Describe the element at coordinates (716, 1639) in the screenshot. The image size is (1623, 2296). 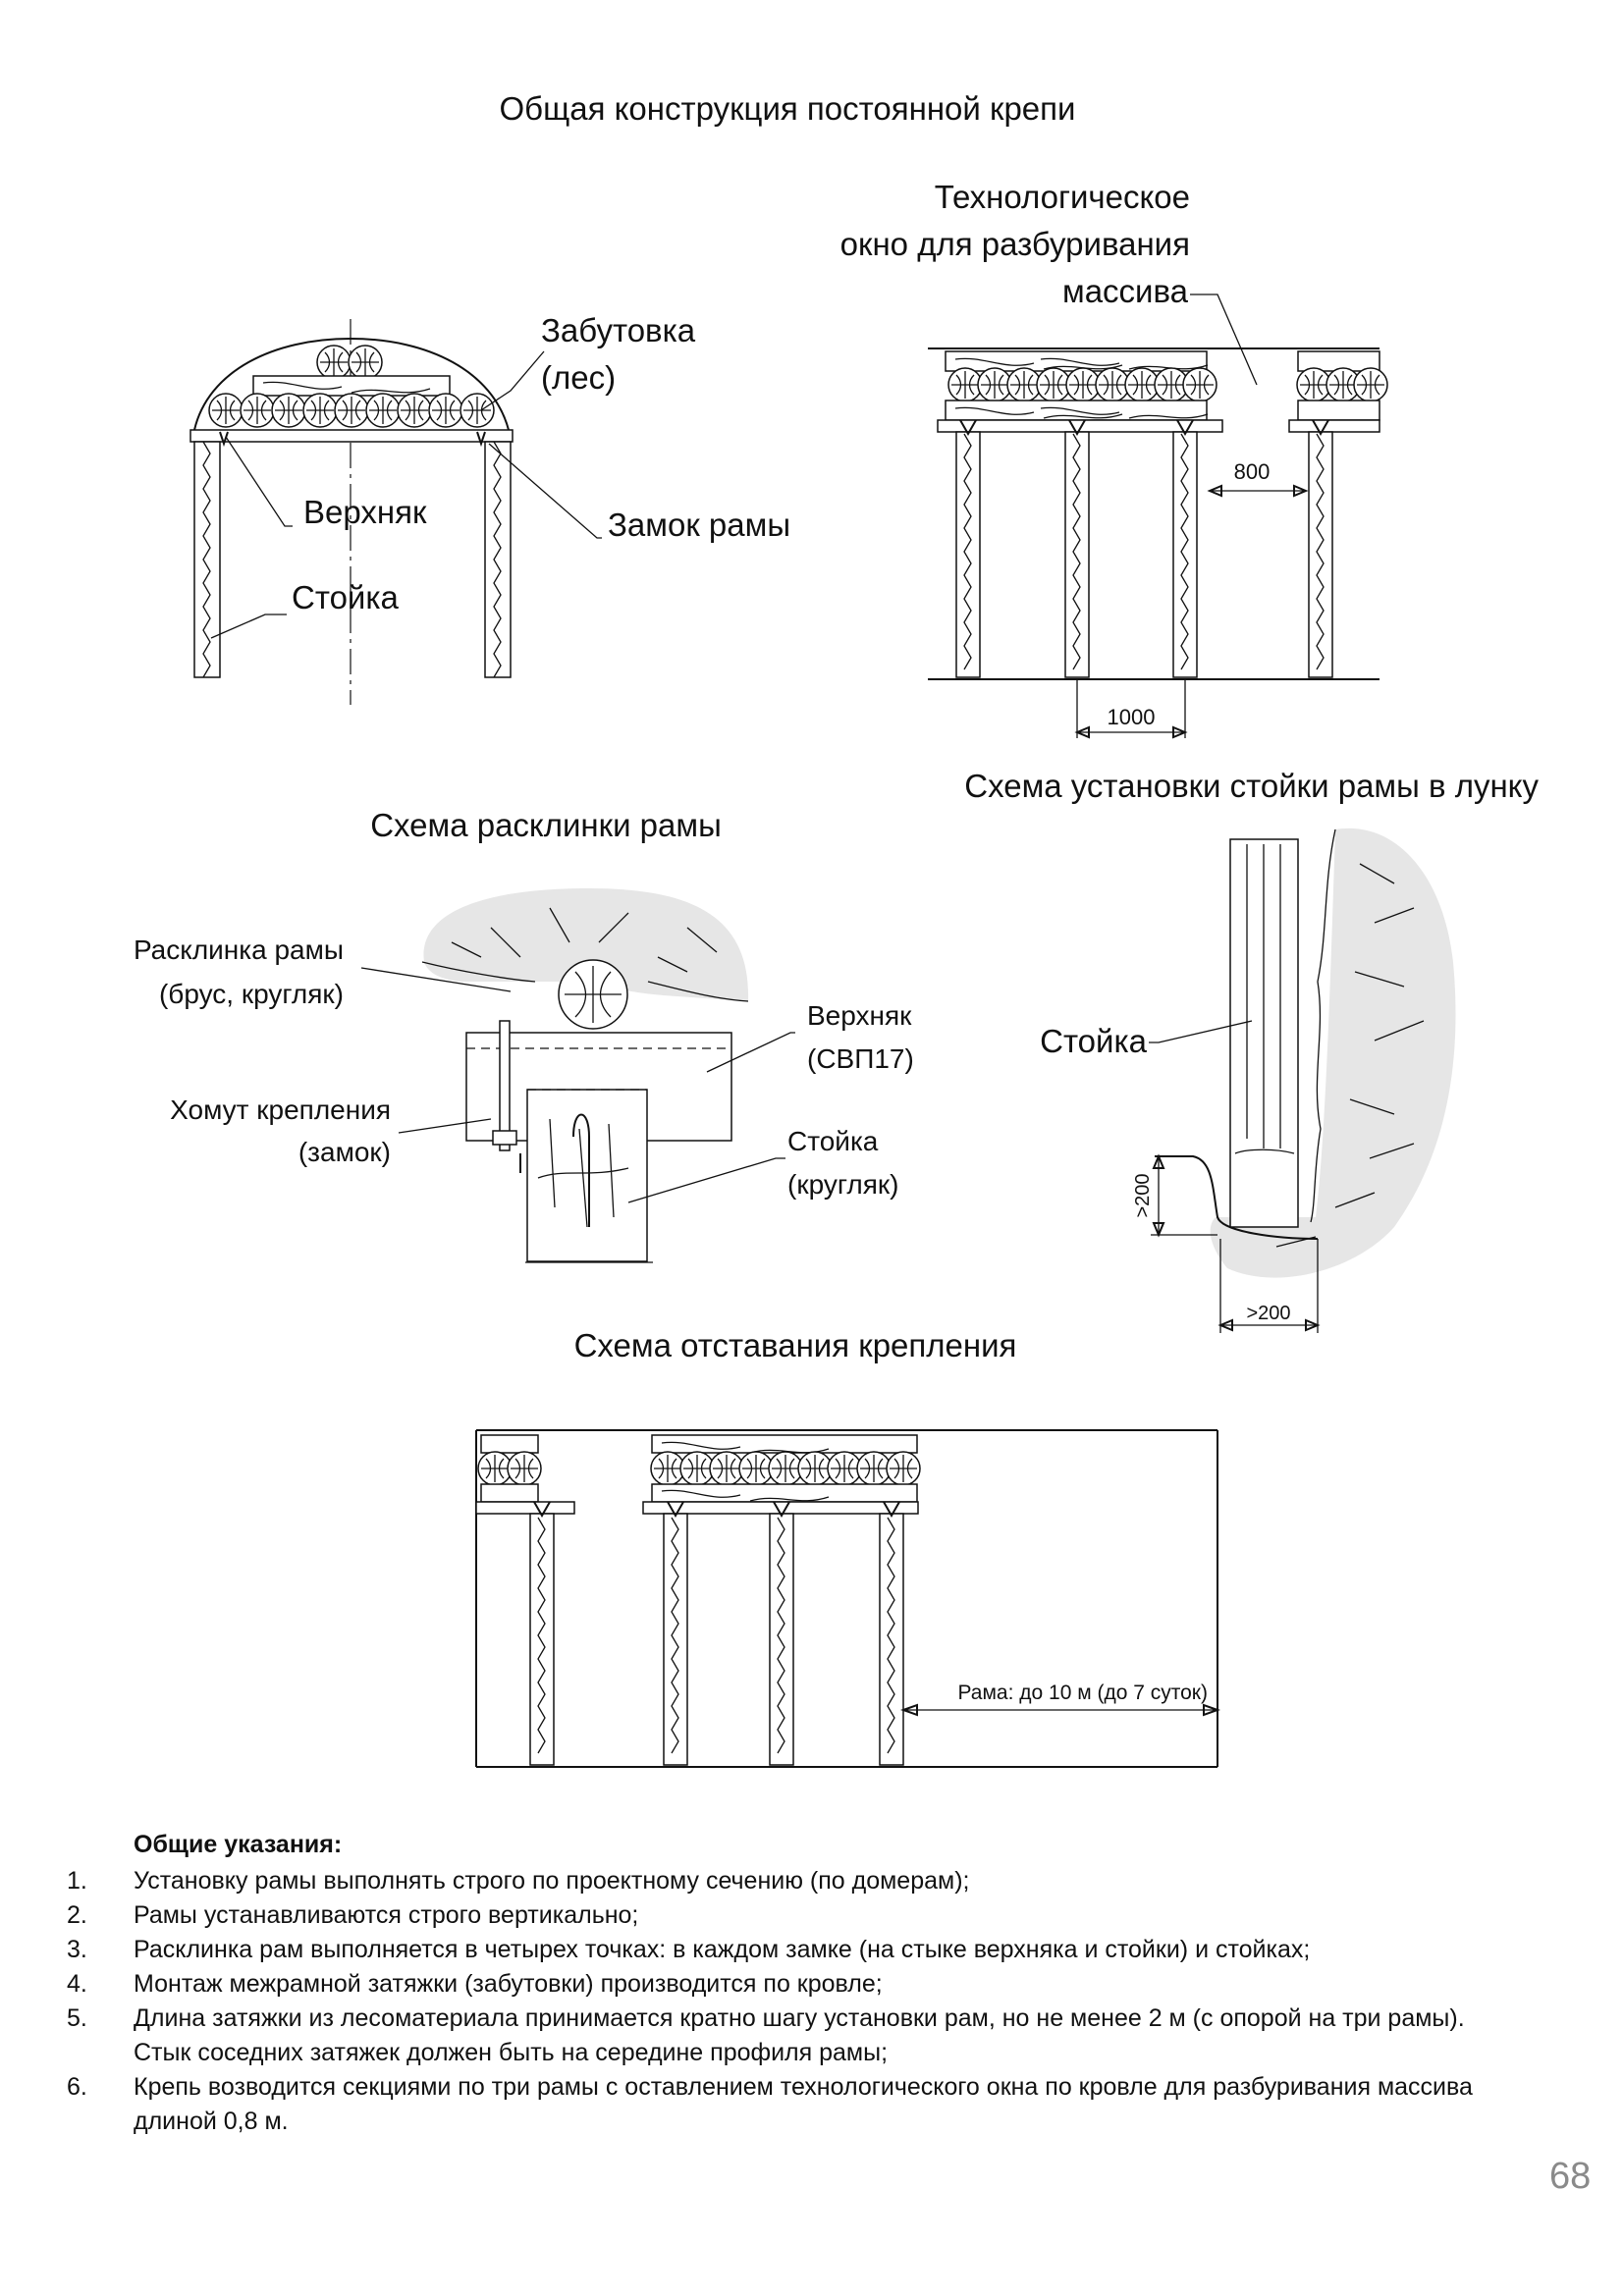
I see `lag-posts` at that location.